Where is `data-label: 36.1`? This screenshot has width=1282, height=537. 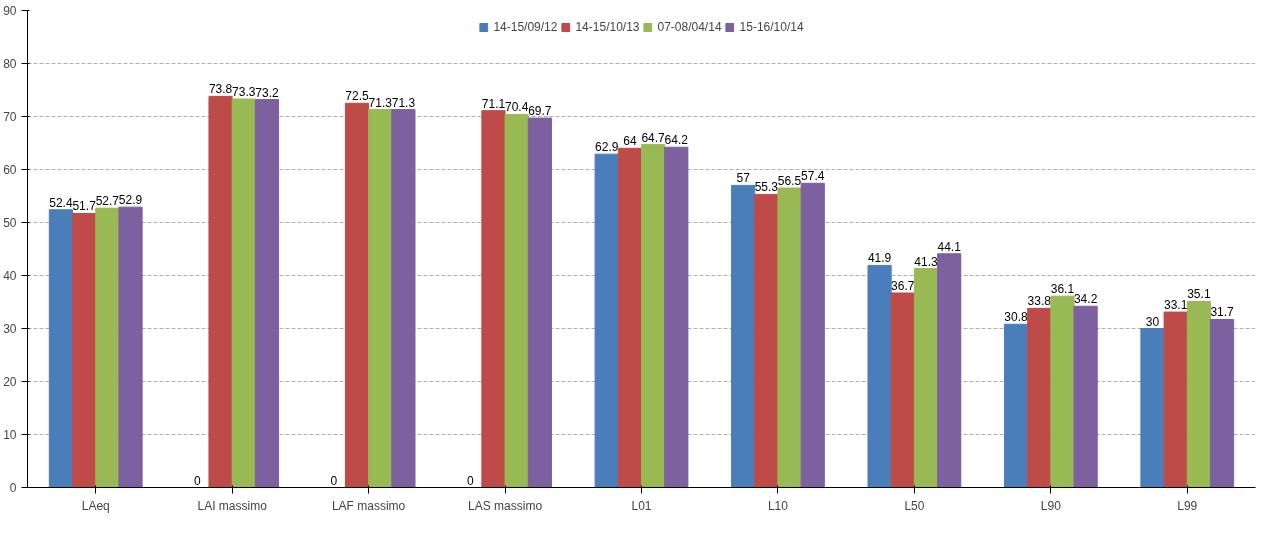
data-label: 36.1 is located at coordinates (1062, 289).